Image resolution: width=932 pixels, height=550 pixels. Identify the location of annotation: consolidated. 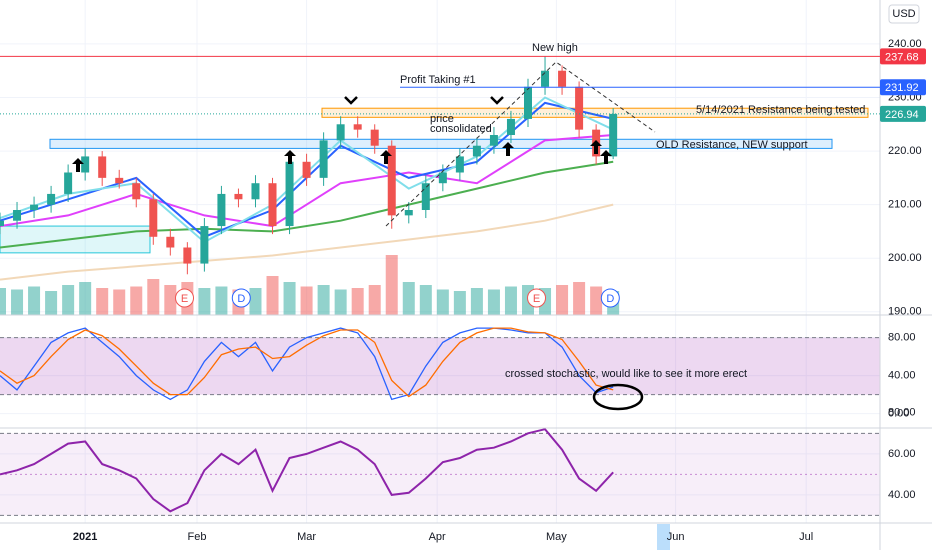
(461, 129).